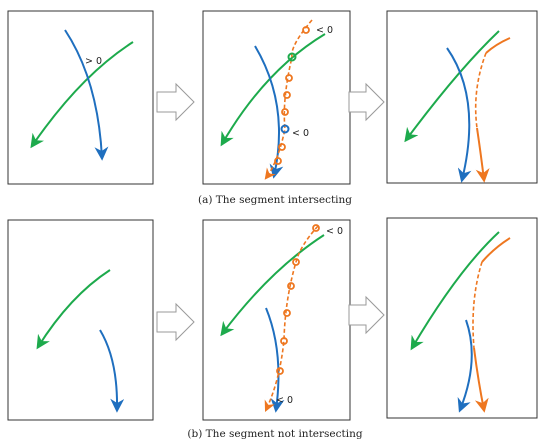 This screenshot has height=443, width=550. I want to click on intersection-point-green, so click(292, 57).